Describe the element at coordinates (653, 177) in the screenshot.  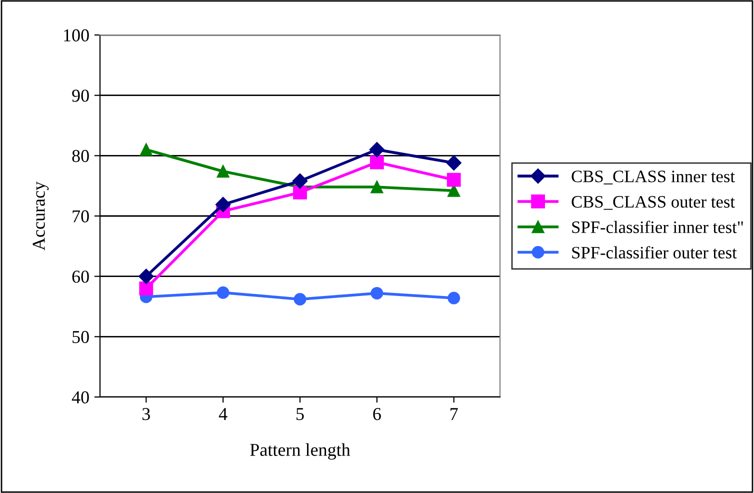
I see `legend-label: CBS_CLASS inner test` at that location.